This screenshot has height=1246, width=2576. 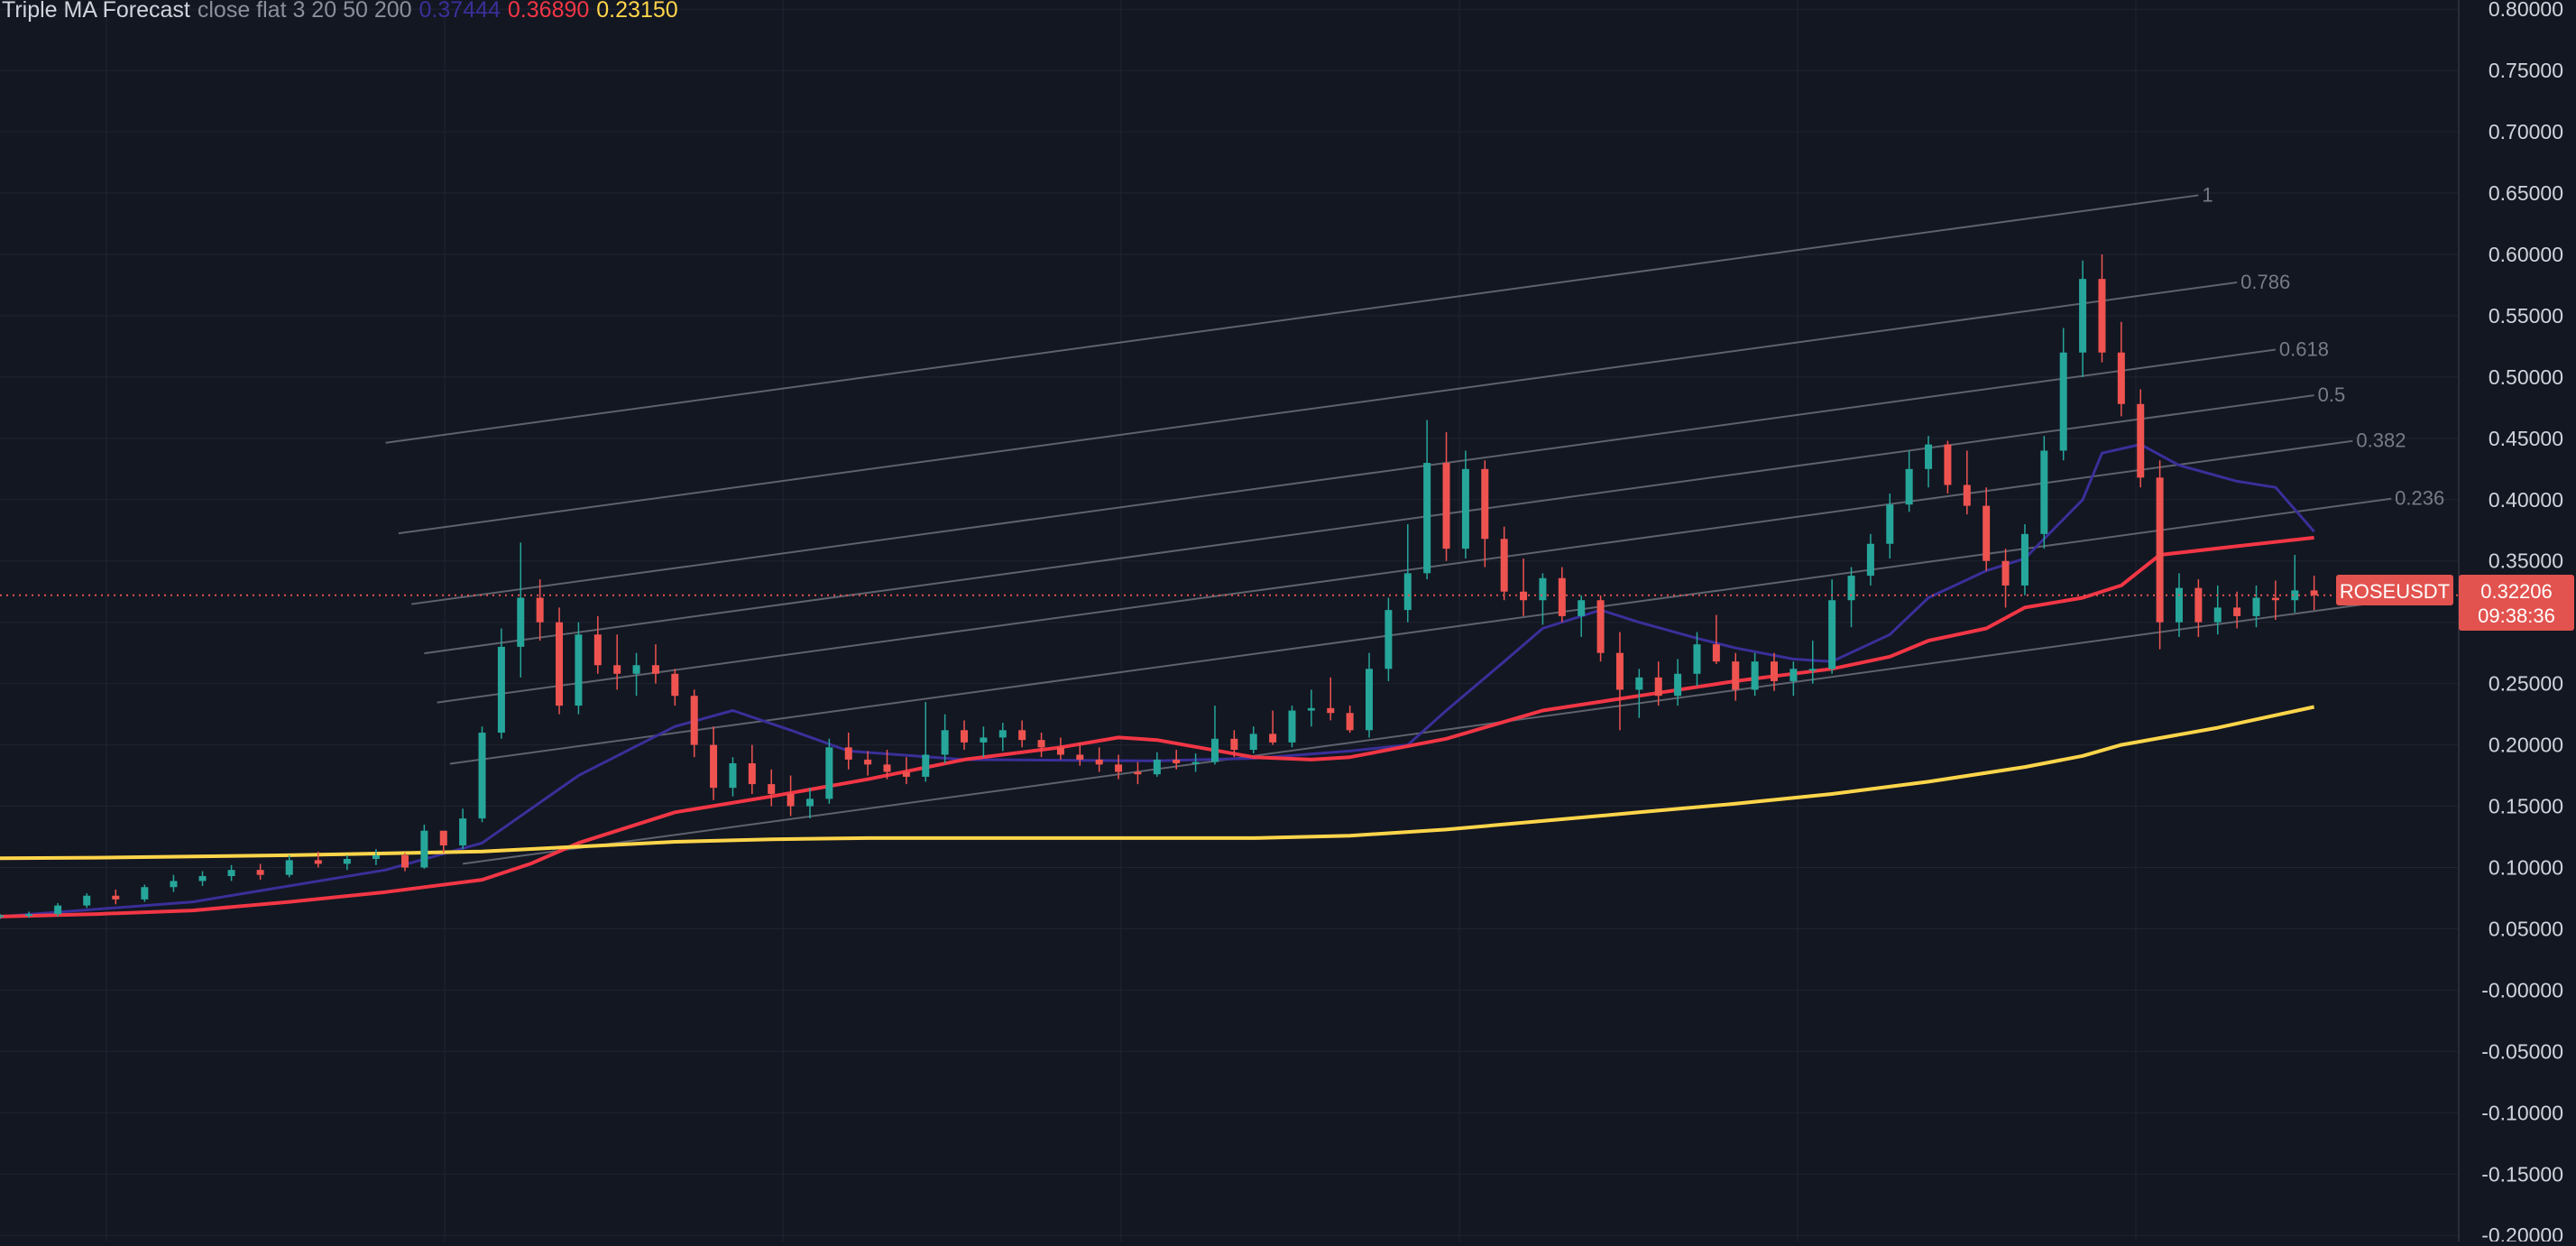 What do you see at coordinates (460, 11) in the screenshot?
I see `ma-fast-value: 0.37444` at bounding box center [460, 11].